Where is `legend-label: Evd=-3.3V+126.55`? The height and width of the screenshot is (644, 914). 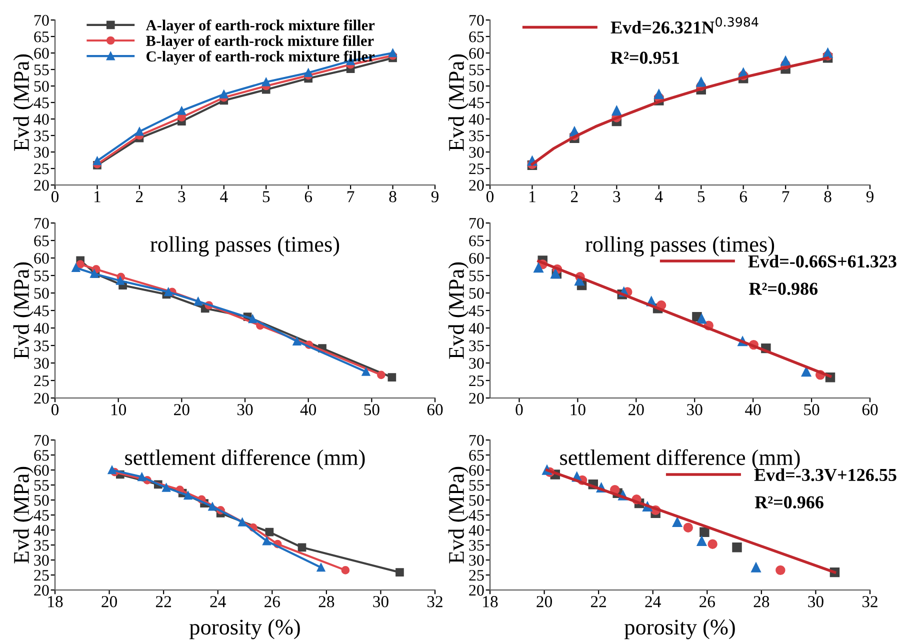 legend-label: Evd=-3.3V+126.55 is located at coordinates (825, 475).